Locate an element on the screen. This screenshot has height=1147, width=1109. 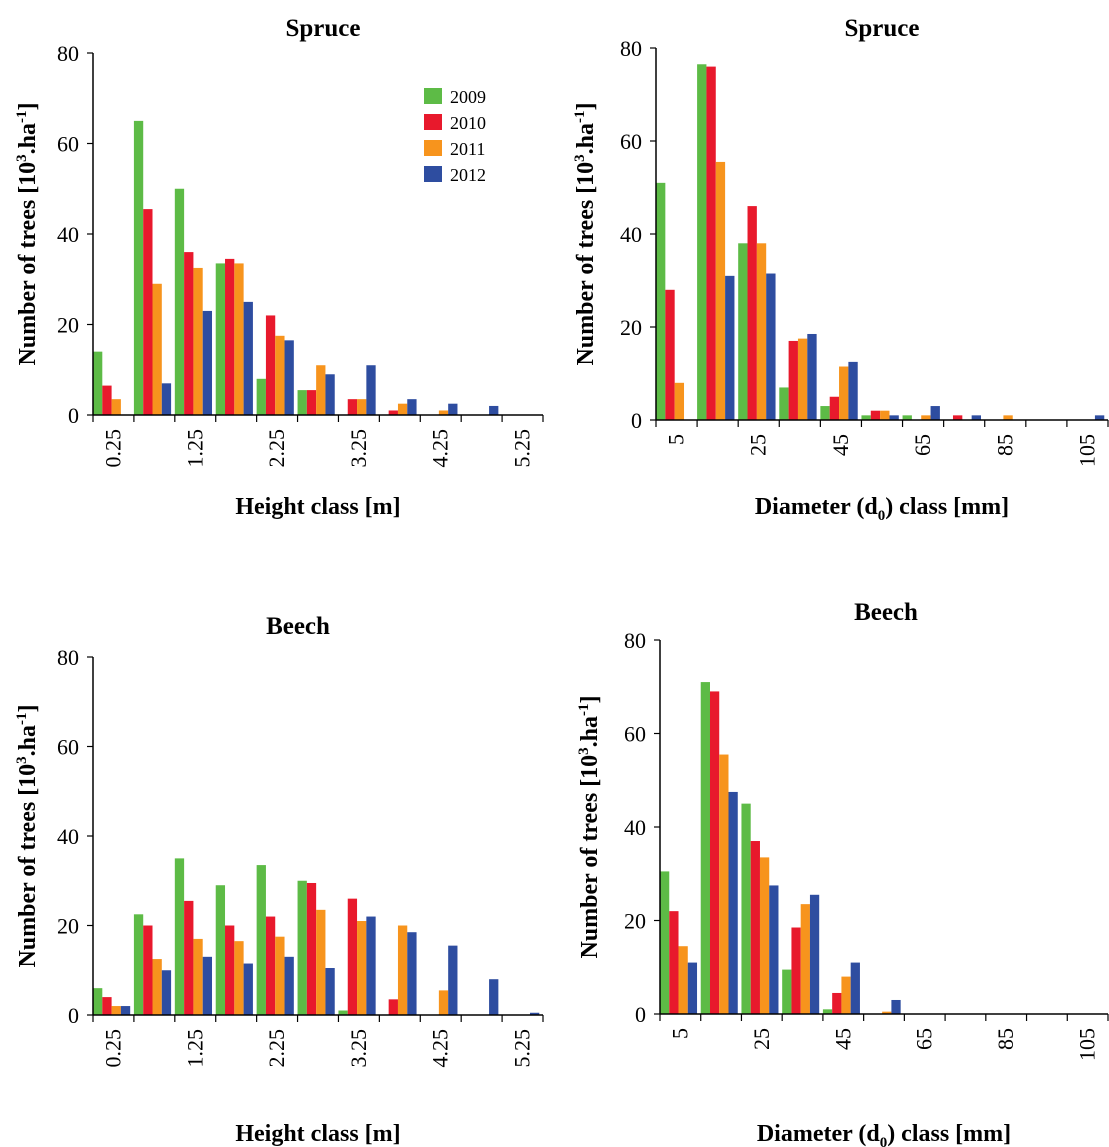
chart-title: Beech is located at coordinates (298, 626).